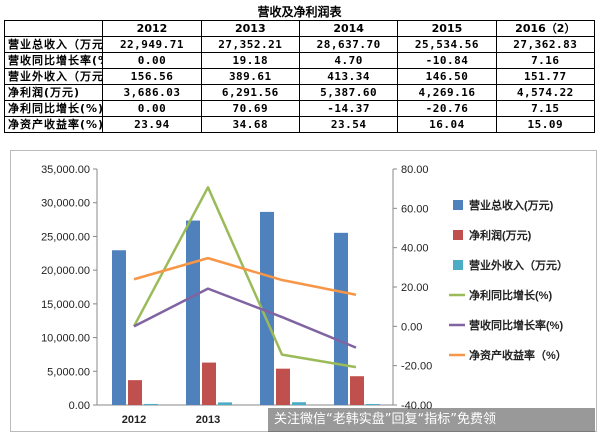 The height and width of the screenshot is (435, 599). Describe the element at coordinates (348, 76) in the screenshot. I see `table-cell: 413.34` at that location.